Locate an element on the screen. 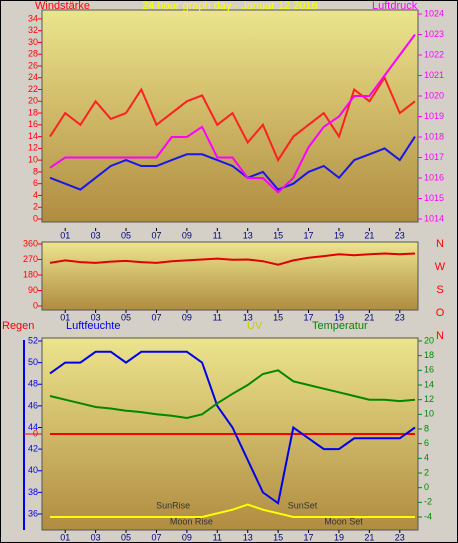 The height and width of the screenshot is (543, 458). direction-label: O is located at coordinates (440, 313).